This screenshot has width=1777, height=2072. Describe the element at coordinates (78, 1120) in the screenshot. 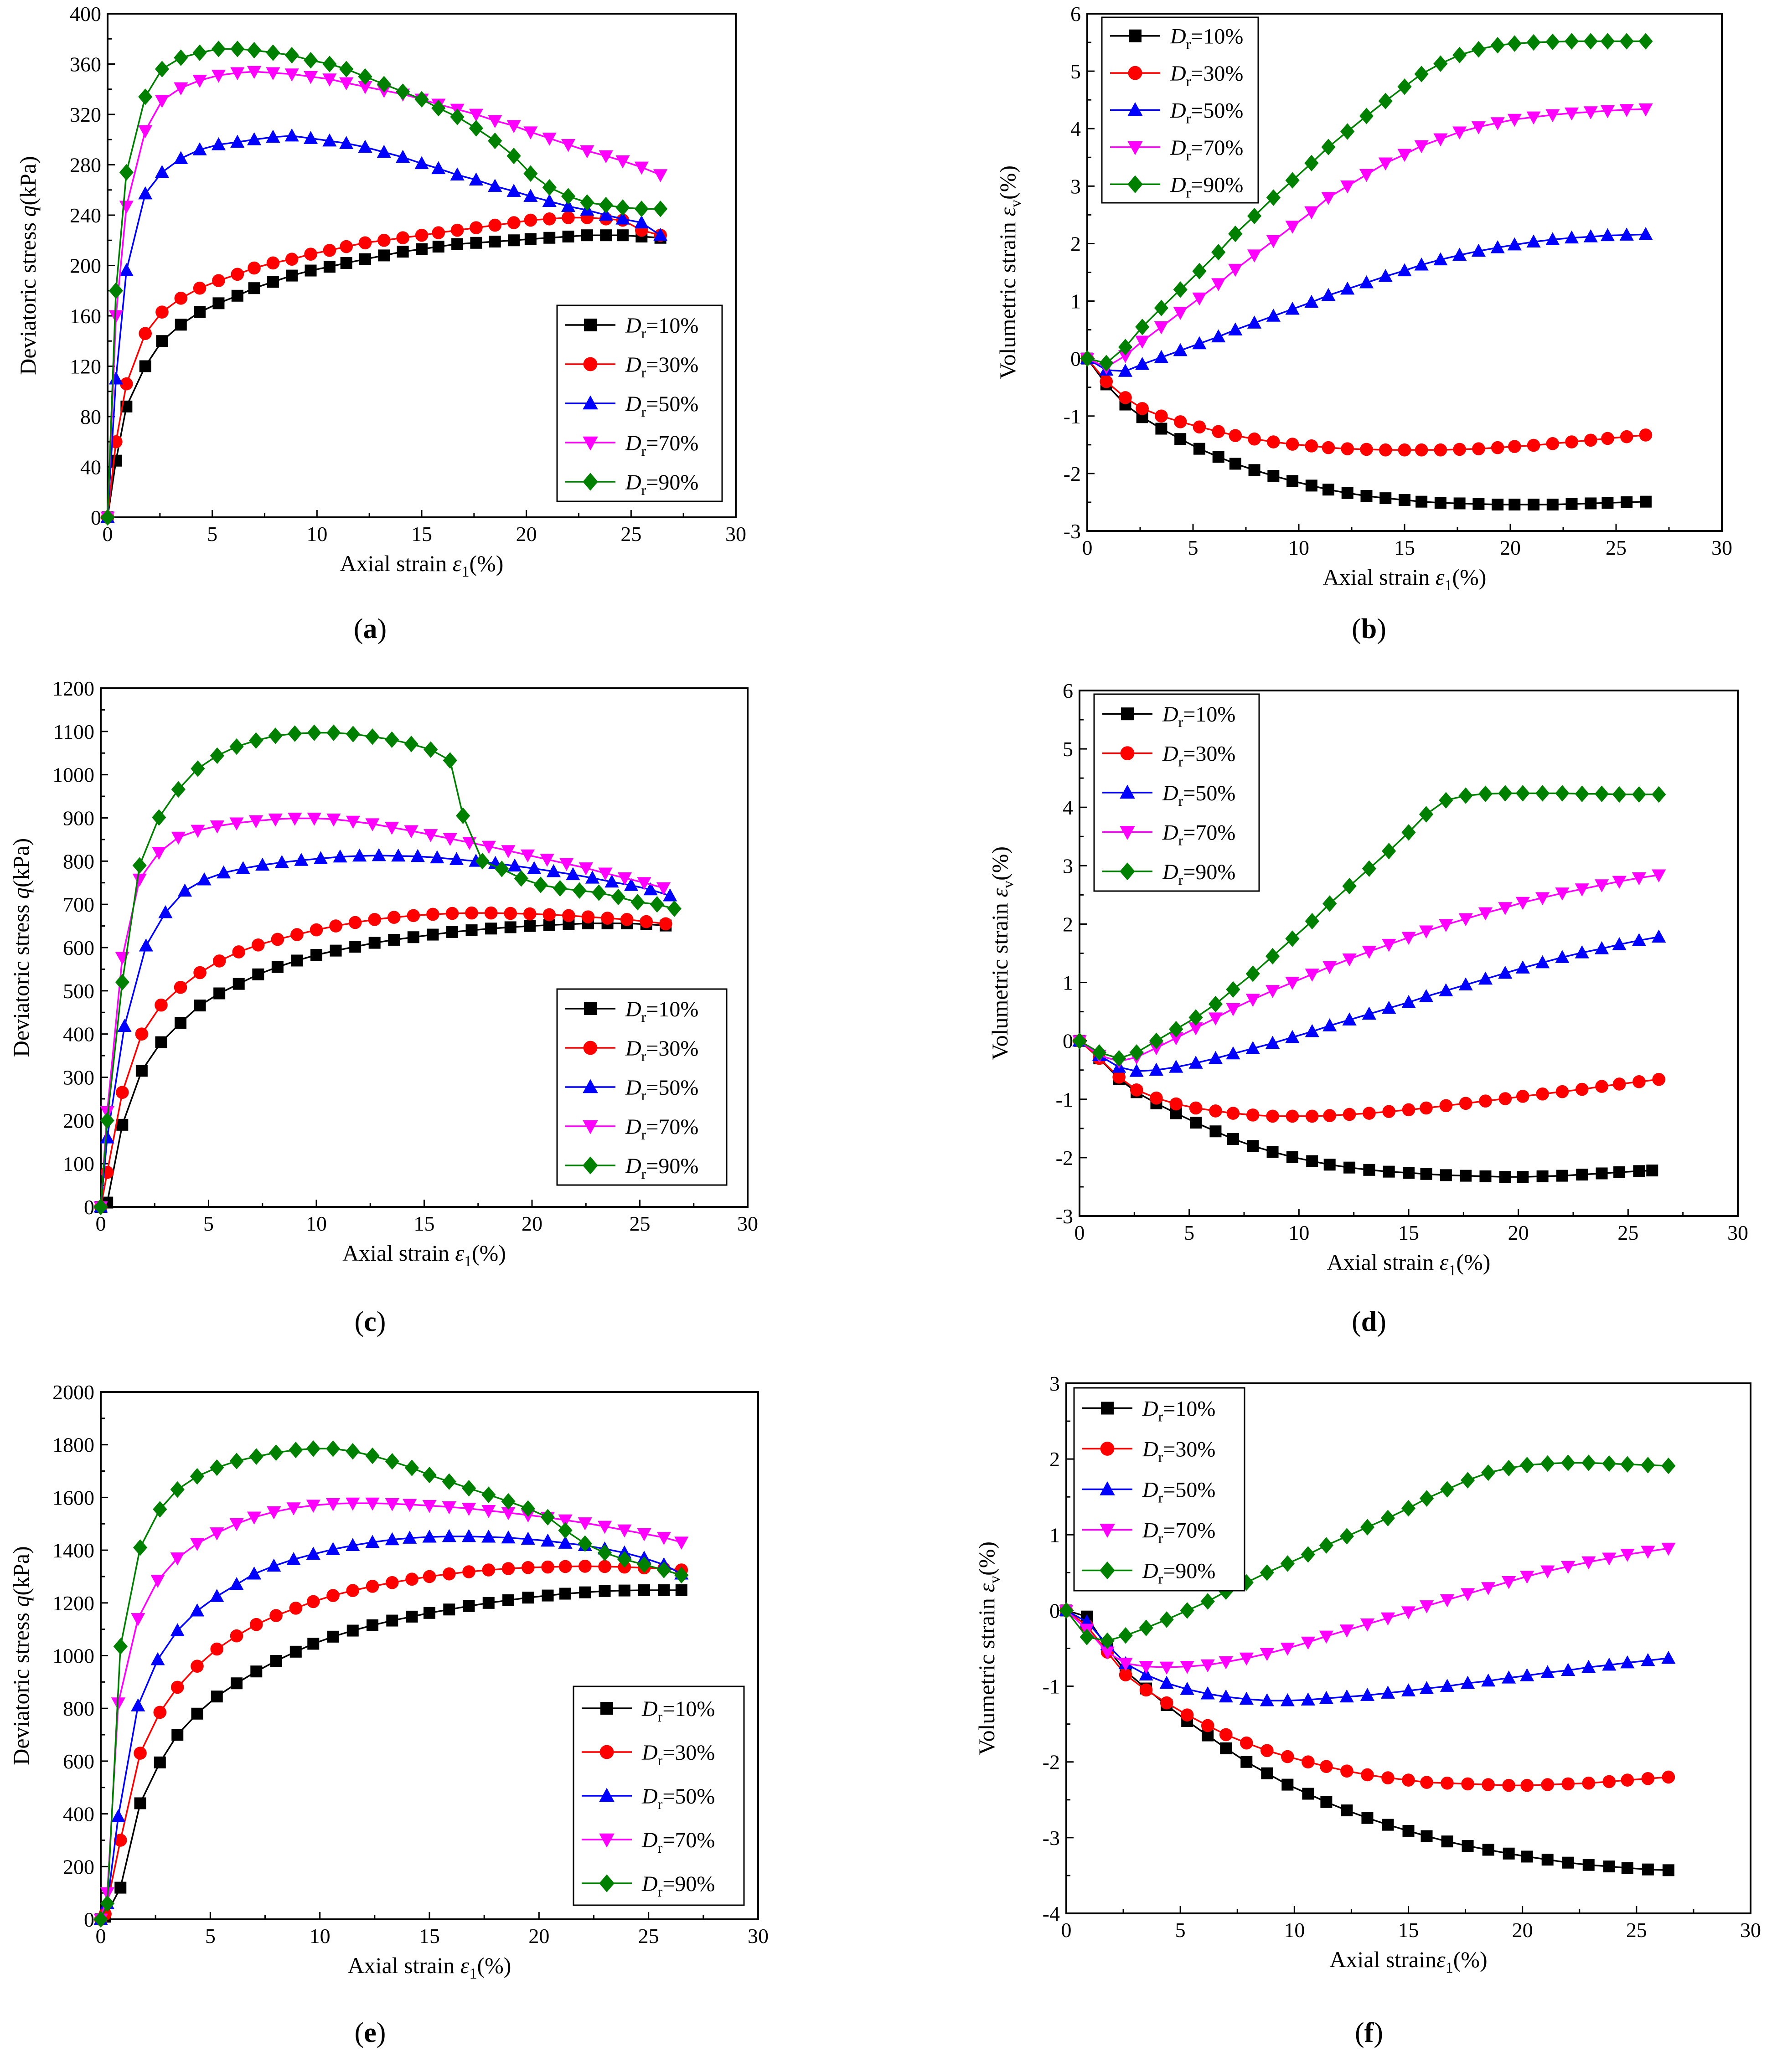

I see `y-tick-label: 200` at that location.